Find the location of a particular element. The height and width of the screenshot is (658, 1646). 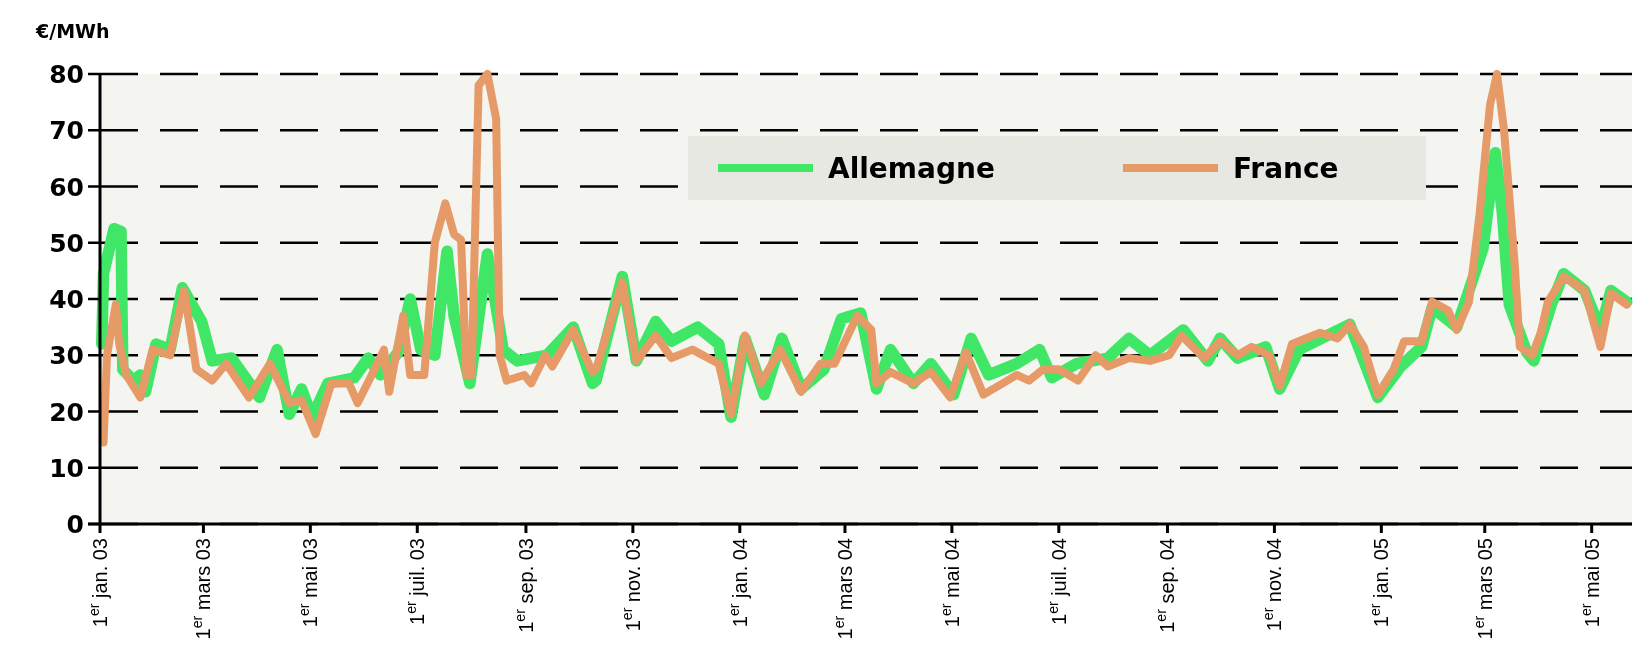

y-tick-label: 60 is located at coordinates (66, 187).